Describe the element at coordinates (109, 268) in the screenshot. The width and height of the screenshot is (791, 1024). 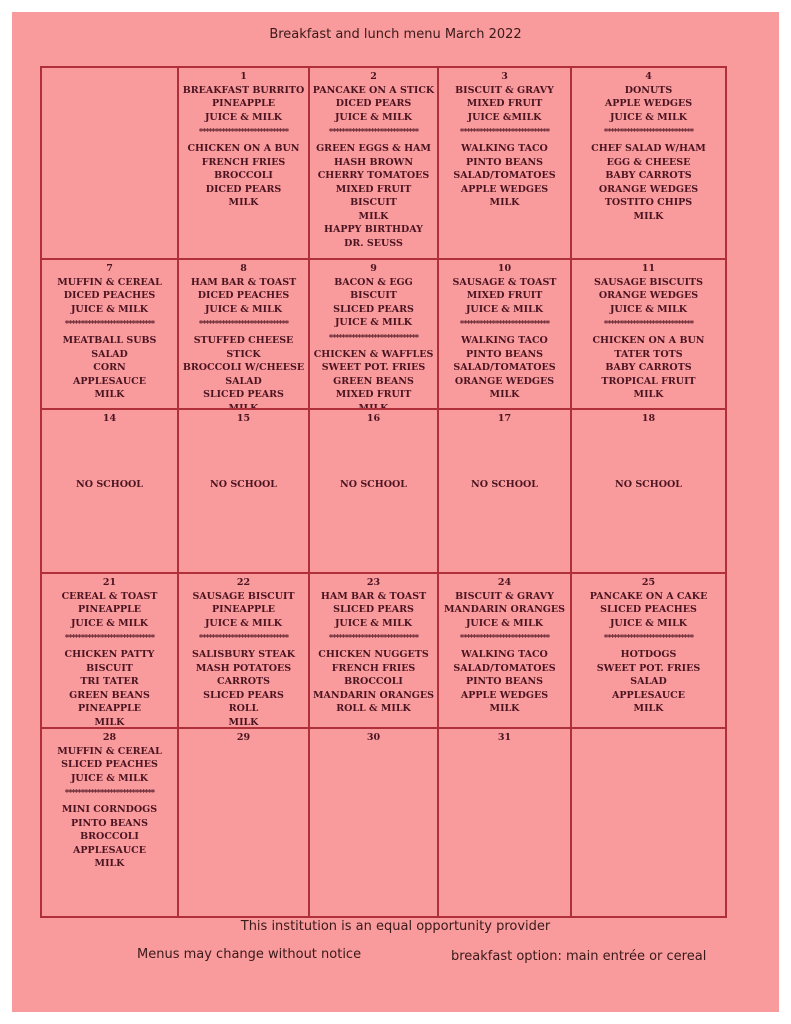
I see `day-number: 7` at that location.